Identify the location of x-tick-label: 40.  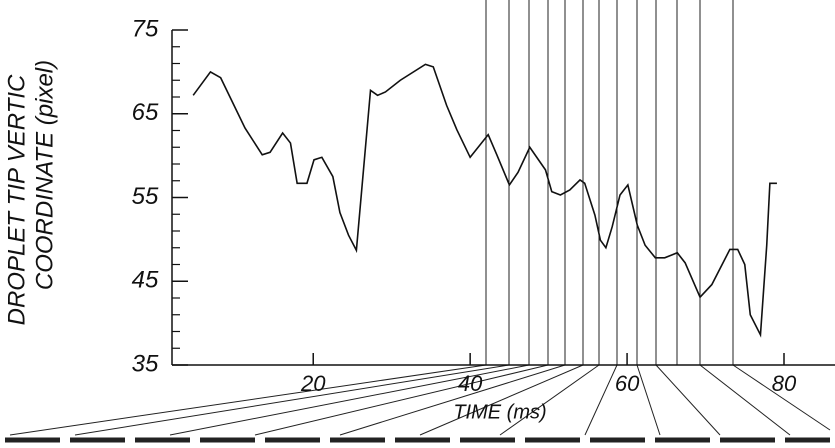
(470, 383).